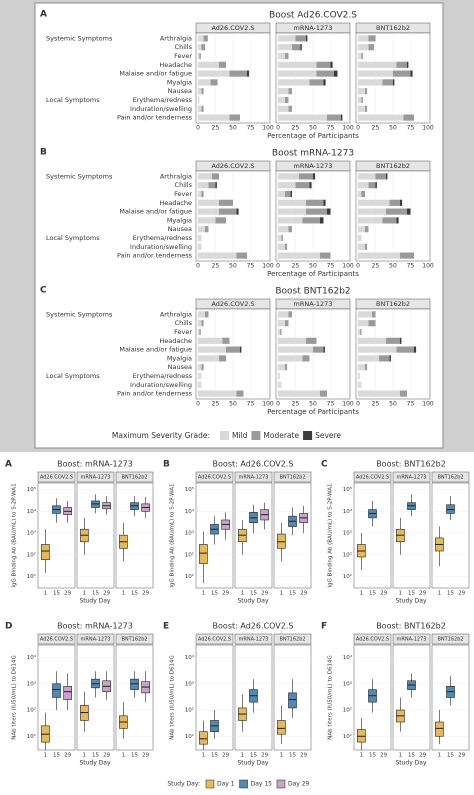 This screenshot has width=474, height=795. Describe the element at coordinates (189, 736) in the screenshot. I see `y-tick-label: 10¹` at that location.